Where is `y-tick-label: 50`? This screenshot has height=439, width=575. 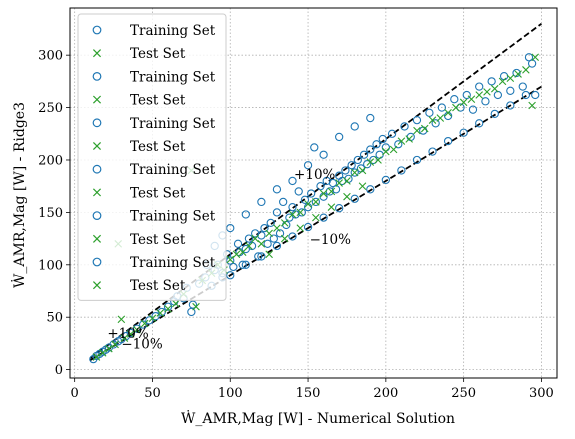
y-tick-label: 50 is located at coordinates (54, 318).